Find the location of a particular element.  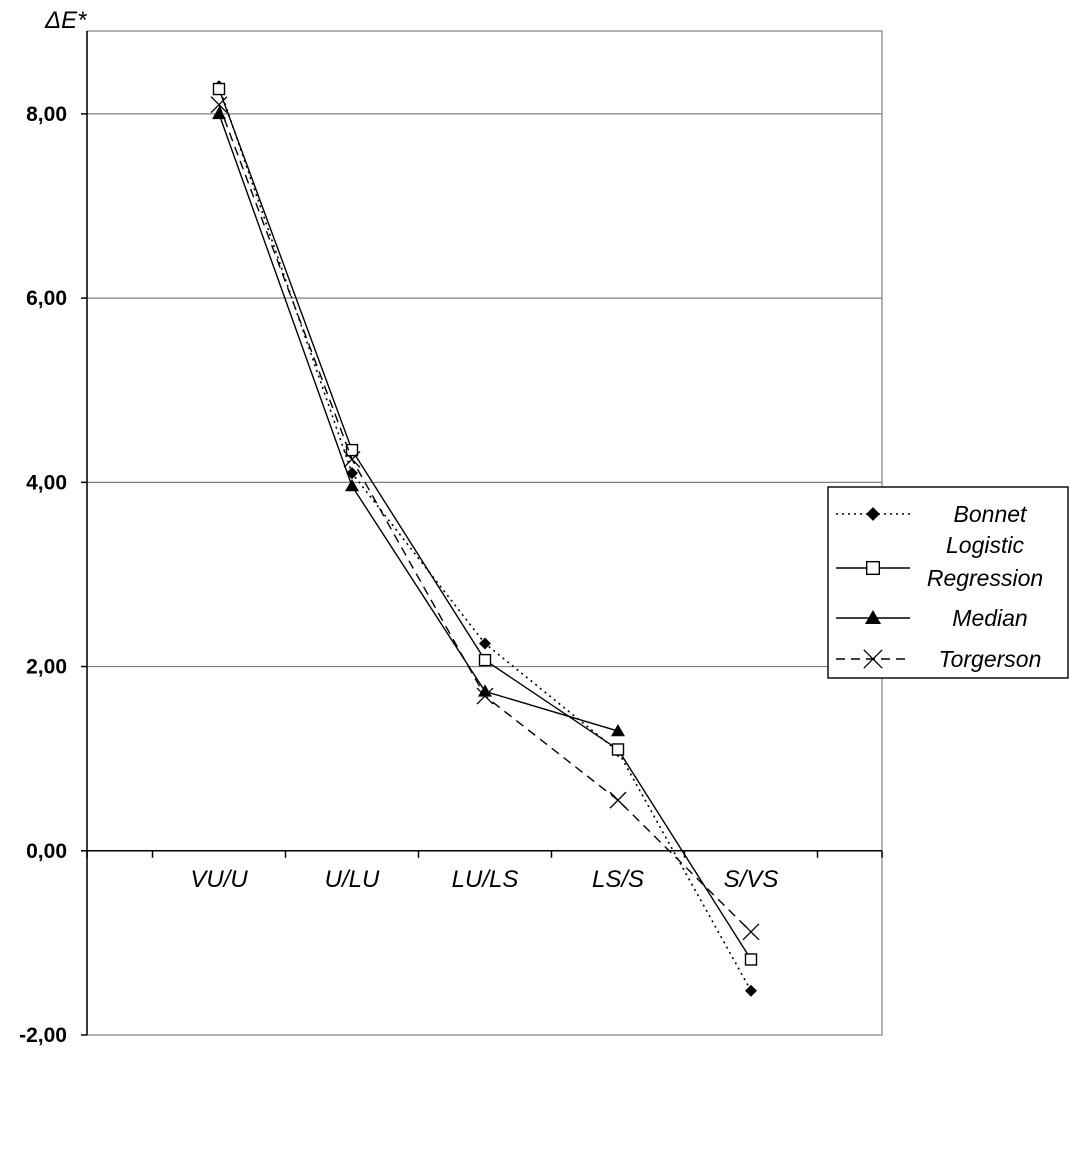

legend-label: Logistic is located at coordinates (985, 545).